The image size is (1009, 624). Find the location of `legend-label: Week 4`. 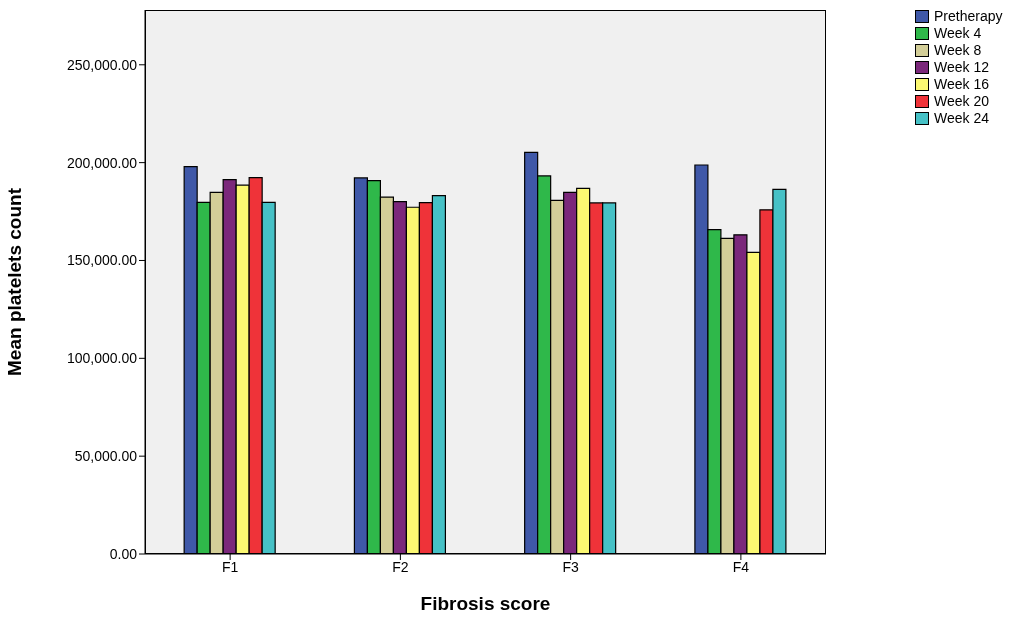

legend-label: Week 4 is located at coordinates (958, 33).